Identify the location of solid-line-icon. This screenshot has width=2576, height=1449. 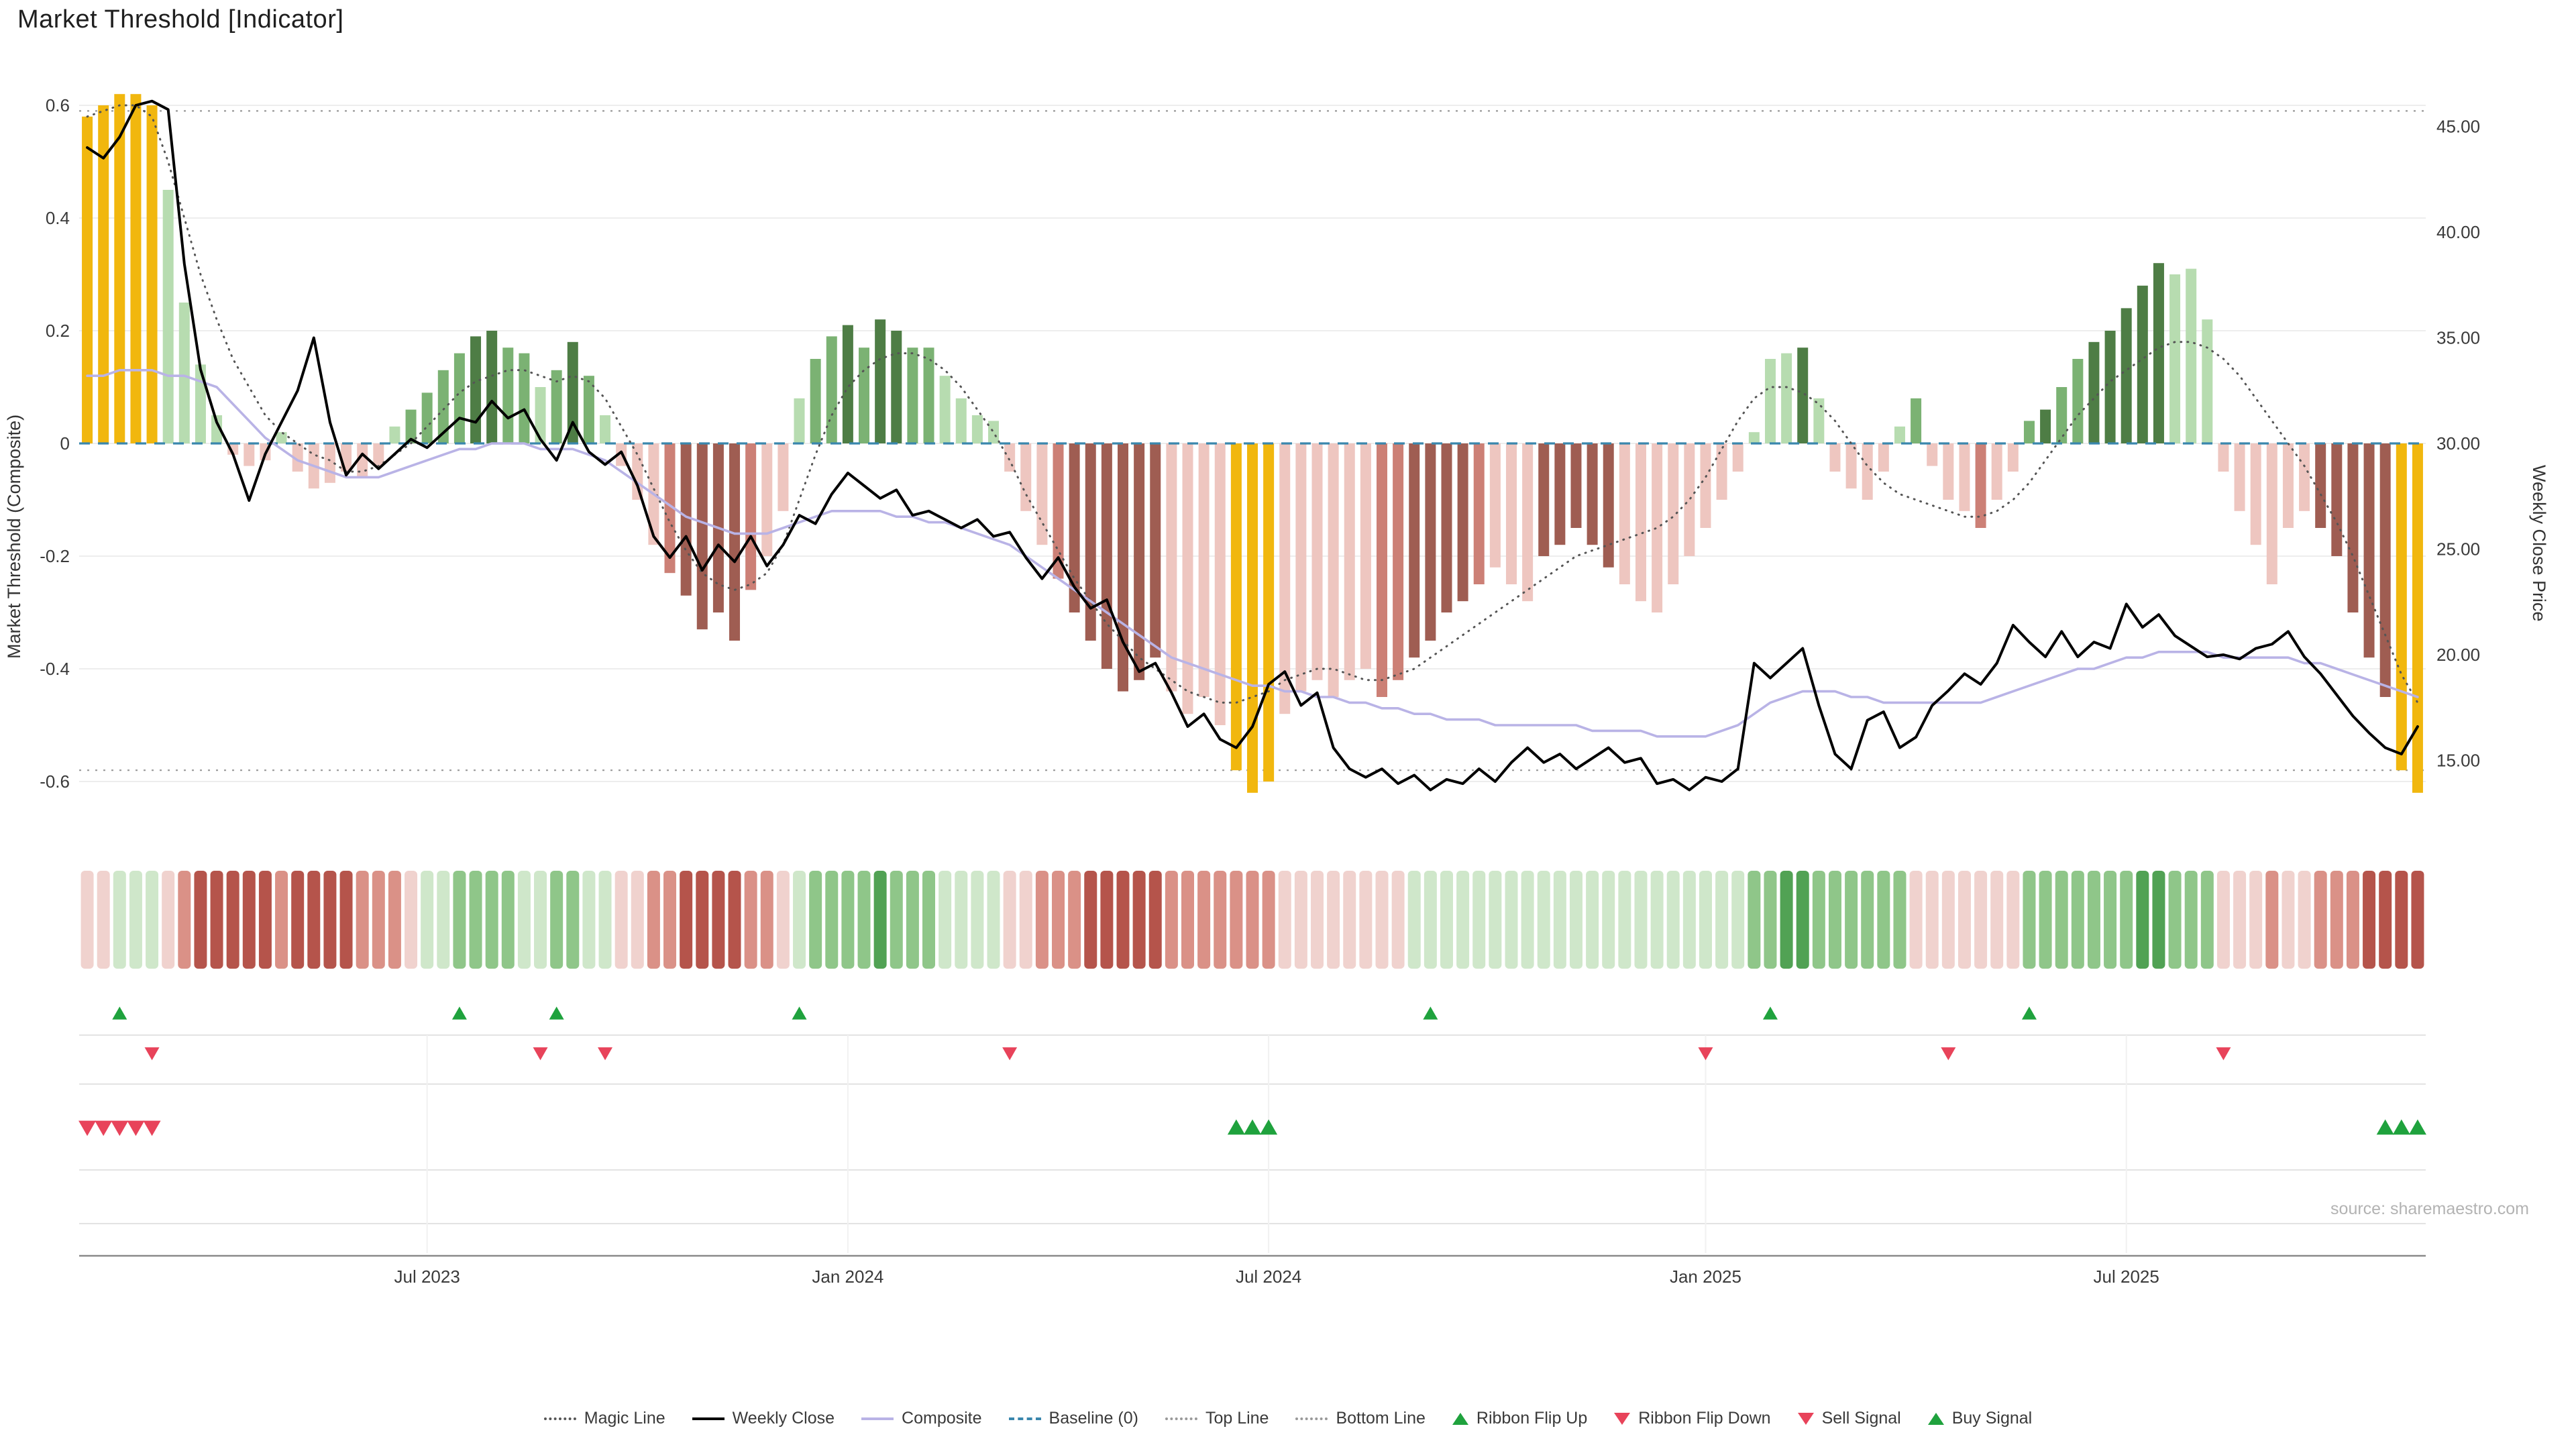
(877, 1418).